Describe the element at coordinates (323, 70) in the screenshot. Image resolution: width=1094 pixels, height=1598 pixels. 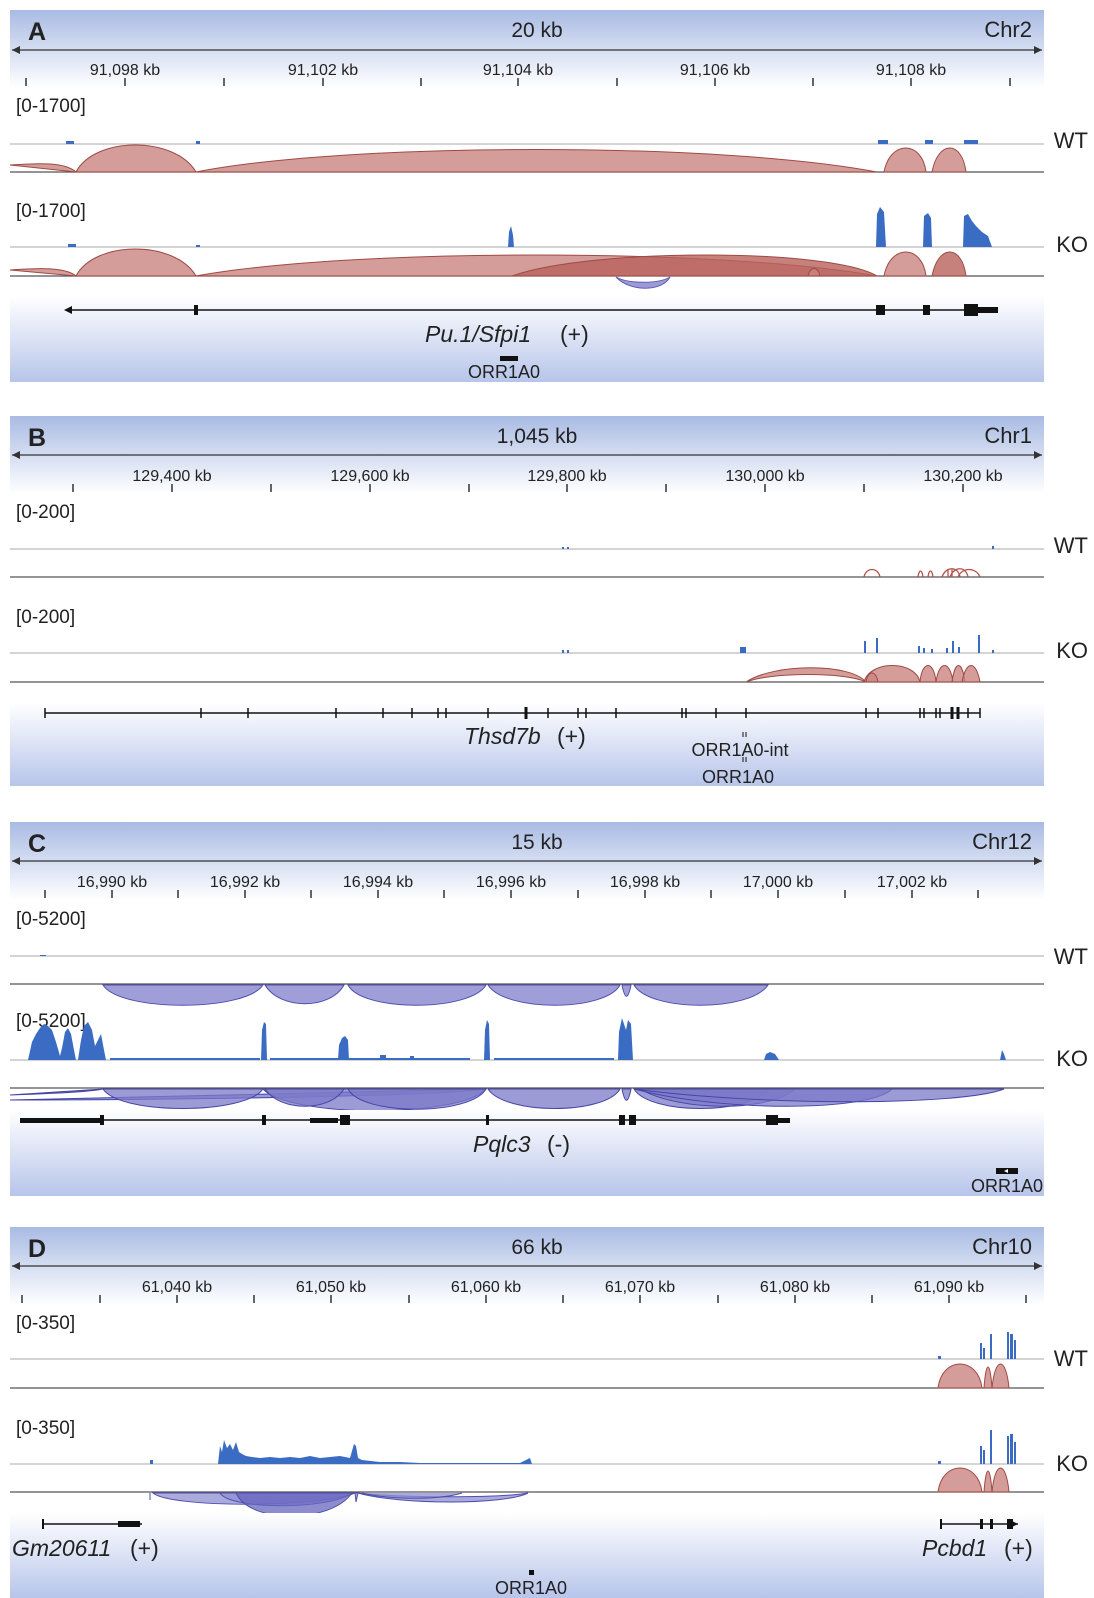
I see `tick-label: 91,102 kb` at that location.